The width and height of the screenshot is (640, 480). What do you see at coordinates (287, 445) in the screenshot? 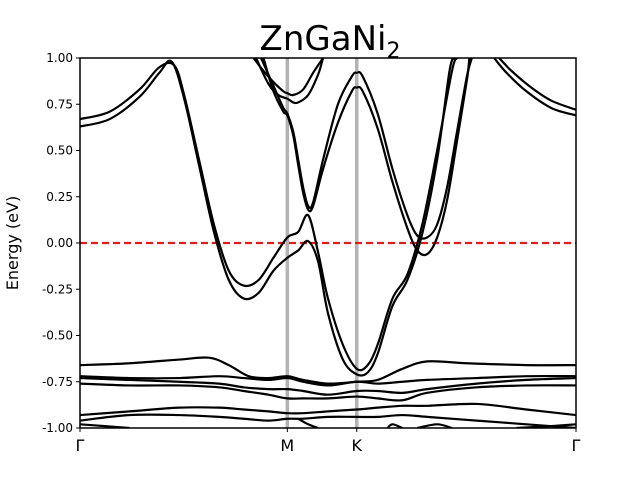
I see `kpoint-label-1: M` at bounding box center [287, 445].